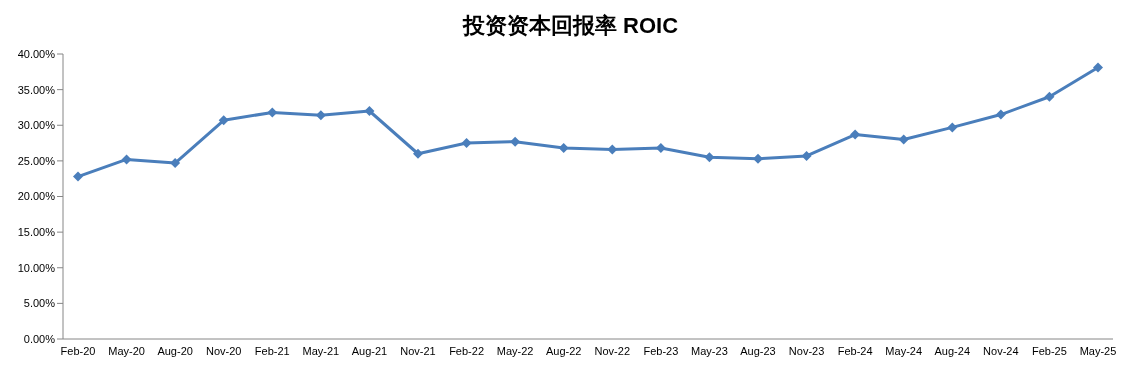 The image size is (1141, 381). I want to click on x-tick-label: Nov-23, so click(806, 350).